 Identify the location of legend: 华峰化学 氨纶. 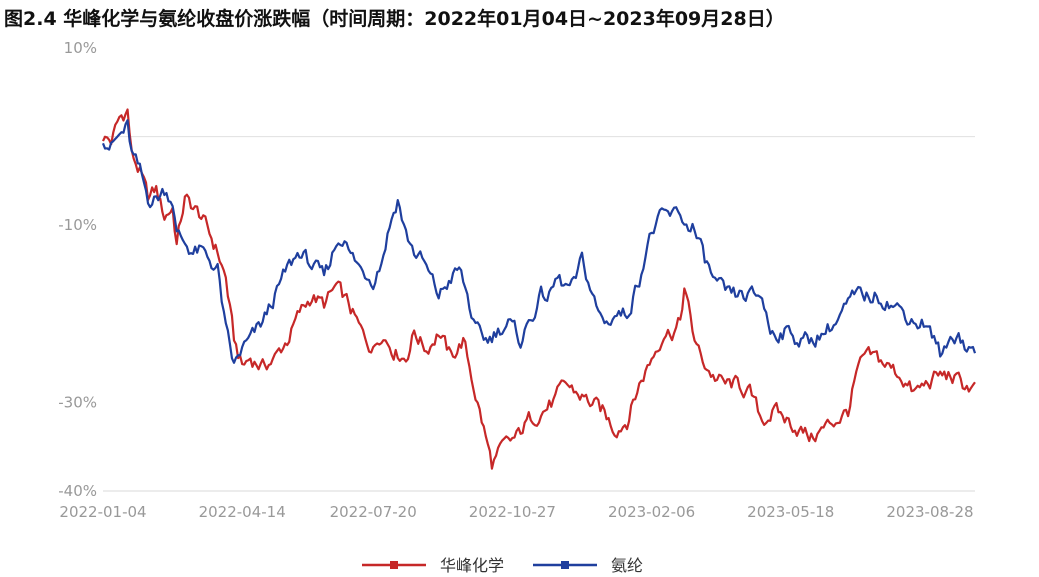
(502, 565).